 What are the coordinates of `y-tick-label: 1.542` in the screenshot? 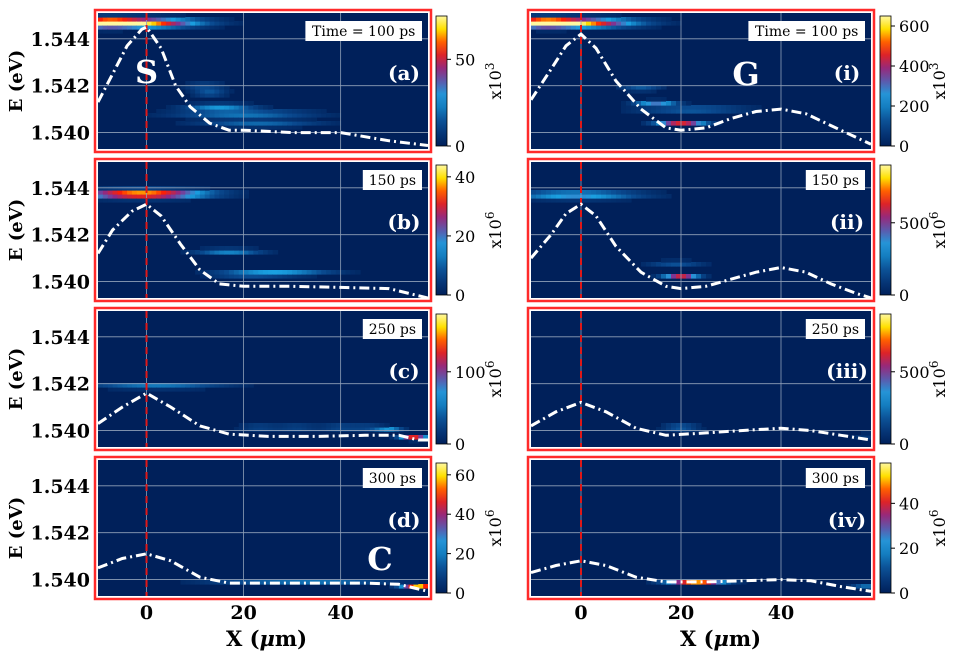 It's located at (61, 87).